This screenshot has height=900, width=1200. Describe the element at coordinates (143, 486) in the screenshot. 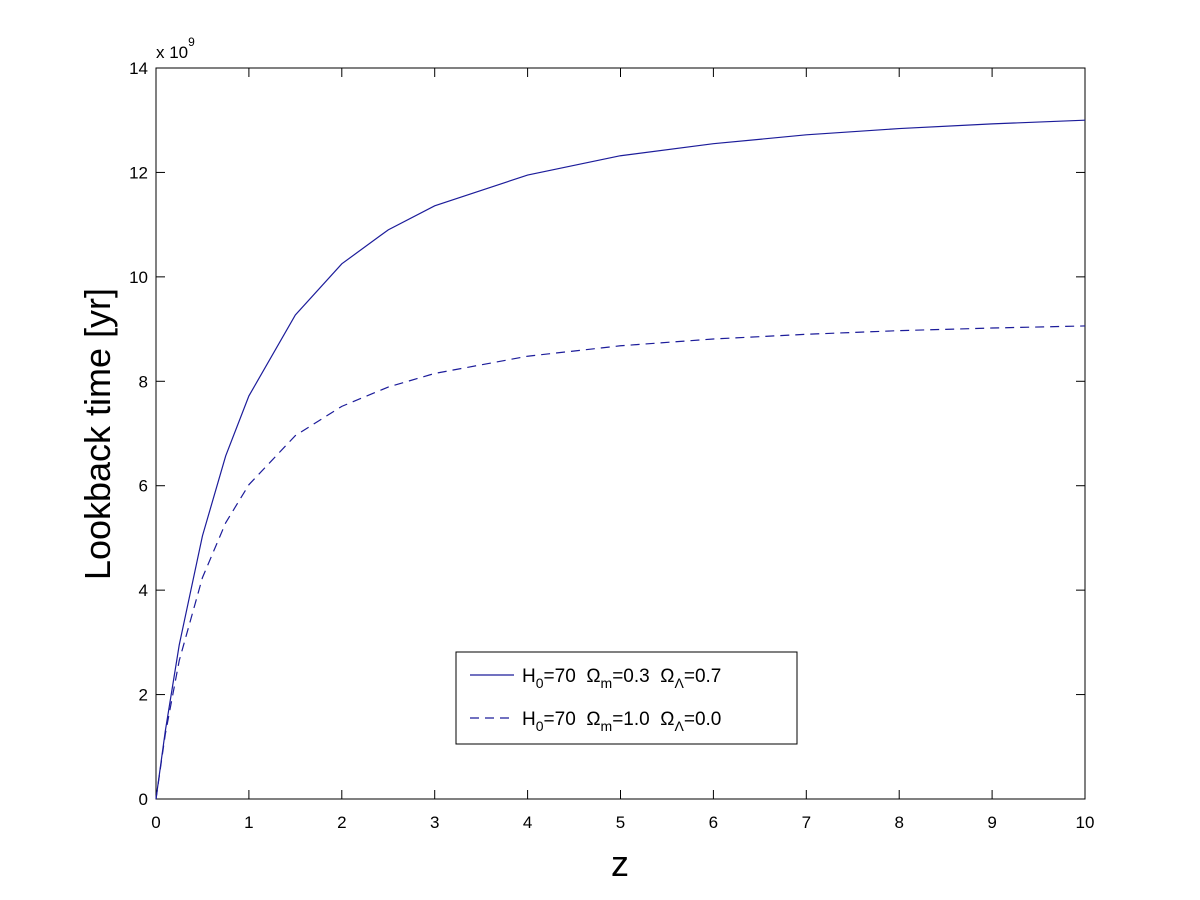

I see `y-tick-label: 6` at that location.